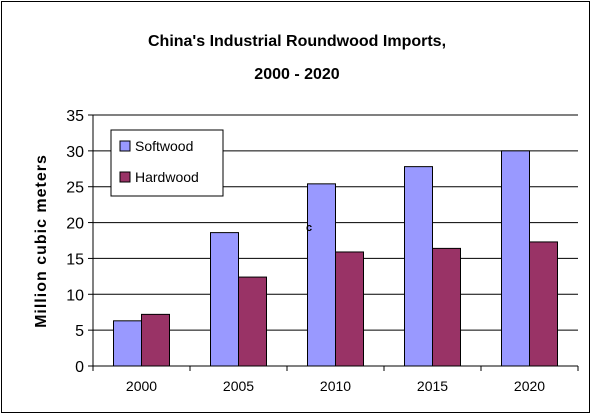 Image resolution: width=593 pixels, height=417 pixels. I want to click on y-tick-labels: 0 5 10 15 20 25 30 35, so click(75, 242).